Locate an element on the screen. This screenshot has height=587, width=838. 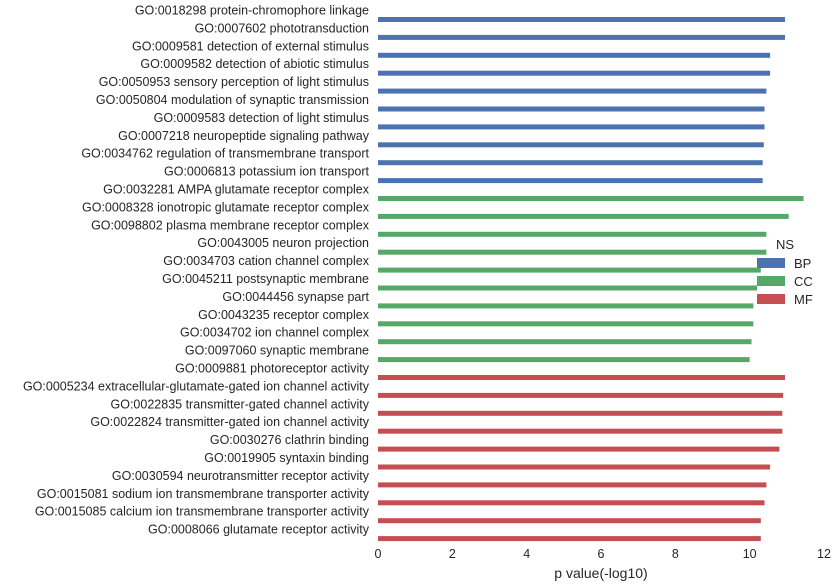
legend-label-mf: MF is located at coordinates (803, 299).